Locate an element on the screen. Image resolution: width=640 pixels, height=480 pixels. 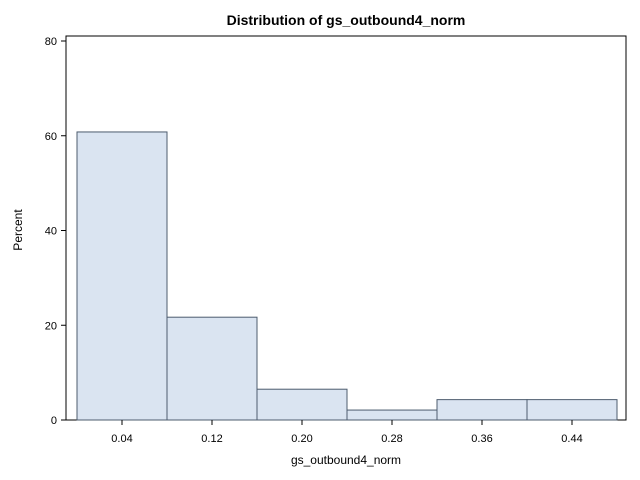
y-tick-label: 20 is located at coordinates (51, 326).